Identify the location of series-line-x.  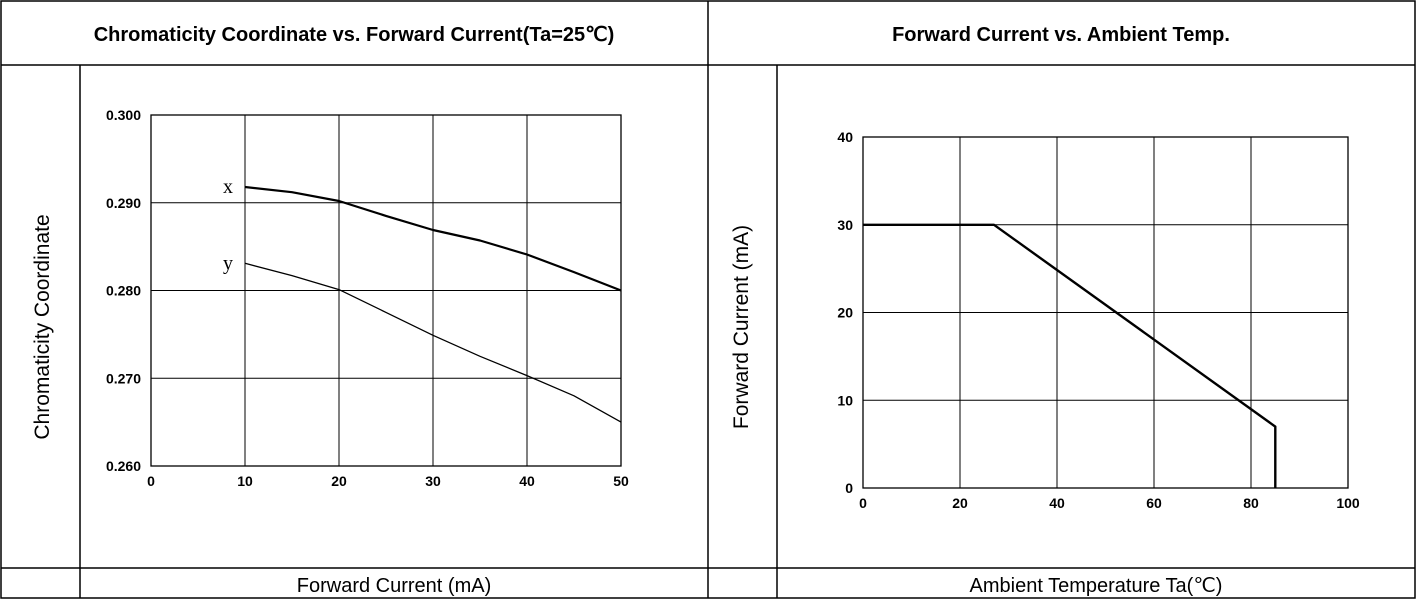
(433, 238).